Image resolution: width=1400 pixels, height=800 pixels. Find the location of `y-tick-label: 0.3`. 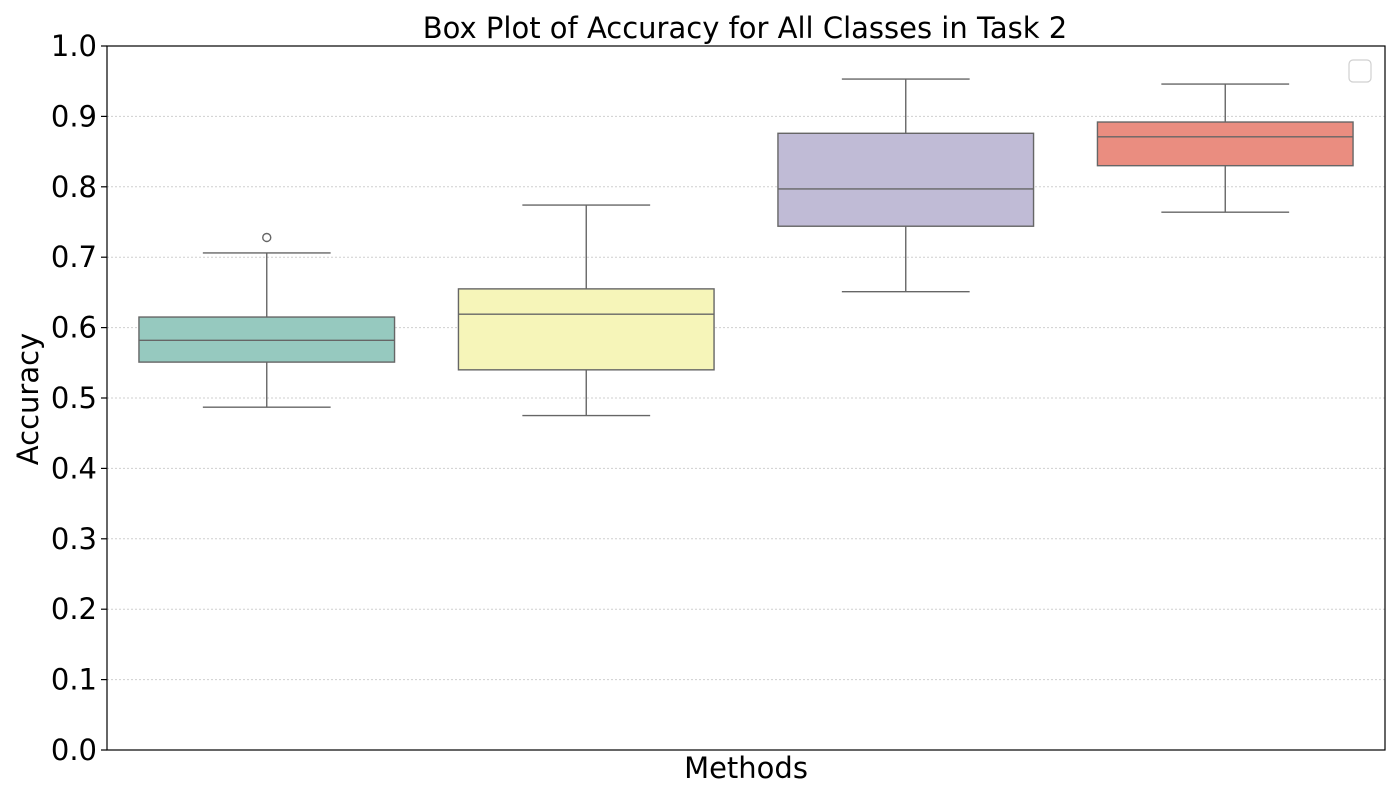

y-tick-label: 0.3 is located at coordinates (74, 539).